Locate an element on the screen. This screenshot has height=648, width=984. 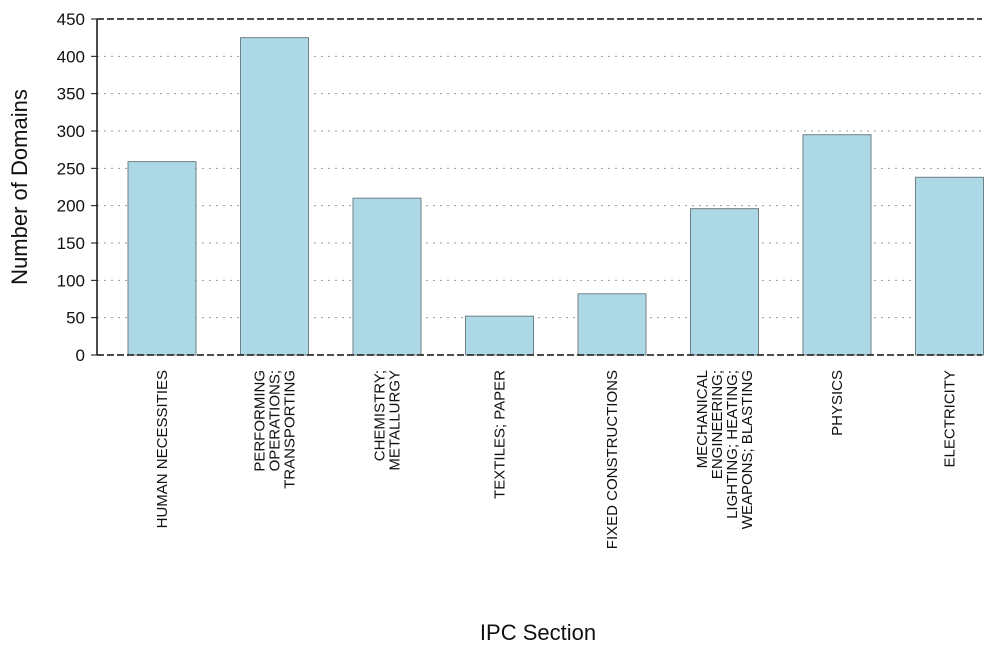
x-category-label-line: PERFORMING is located at coordinates (260, 421).